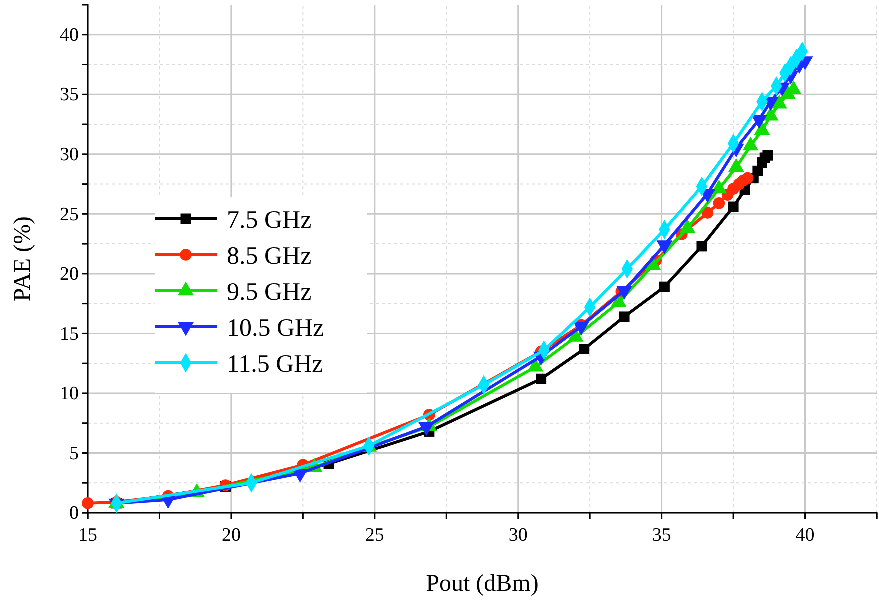 Image resolution: width=879 pixels, height=609 pixels. Describe the element at coordinates (269, 292) in the screenshot. I see `legend-label: 9.5 GHz` at that location.